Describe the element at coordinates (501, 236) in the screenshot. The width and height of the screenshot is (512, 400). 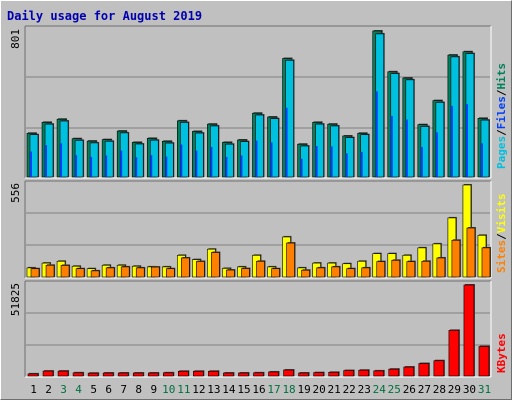
I see `sites-visits-legend-part: /` at that location.